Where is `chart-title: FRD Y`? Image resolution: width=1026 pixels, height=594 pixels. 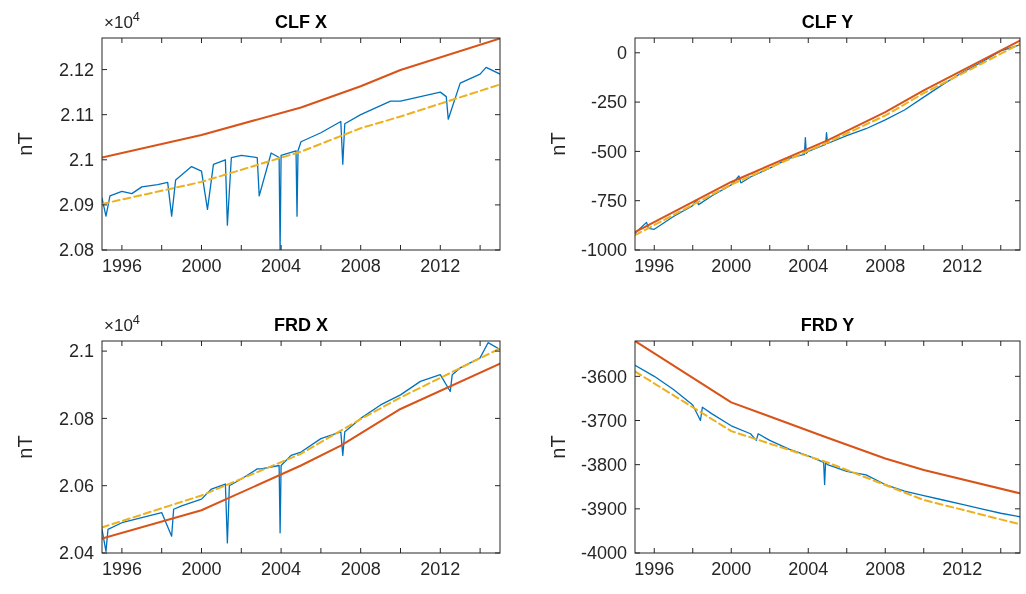
chart-title: FRD Y is located at coordinates (827, 325).